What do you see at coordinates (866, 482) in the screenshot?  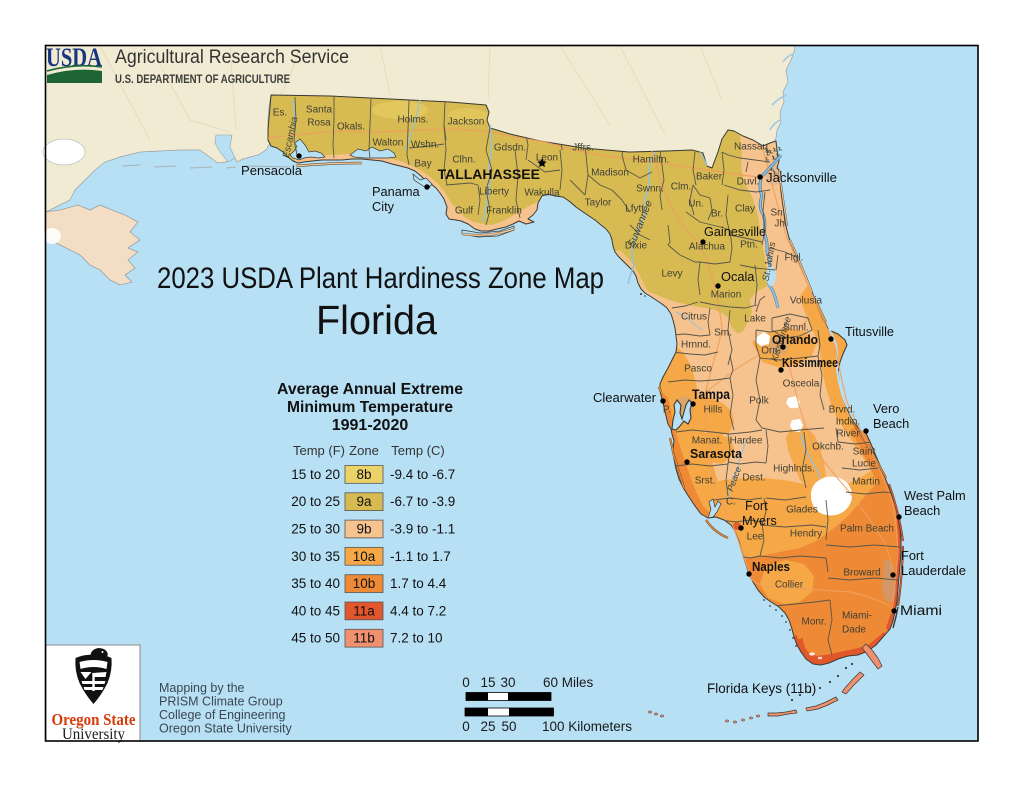 I see `svg-text: Martin` at bounding box center [866, 482].